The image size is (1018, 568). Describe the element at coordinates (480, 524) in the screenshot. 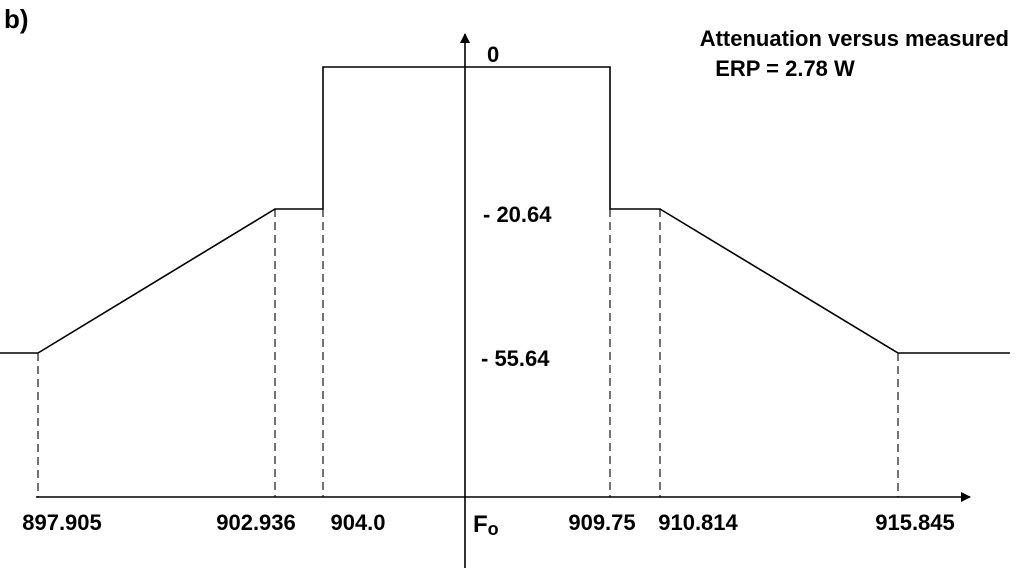

I see `center-frequency-main: F` at that location.